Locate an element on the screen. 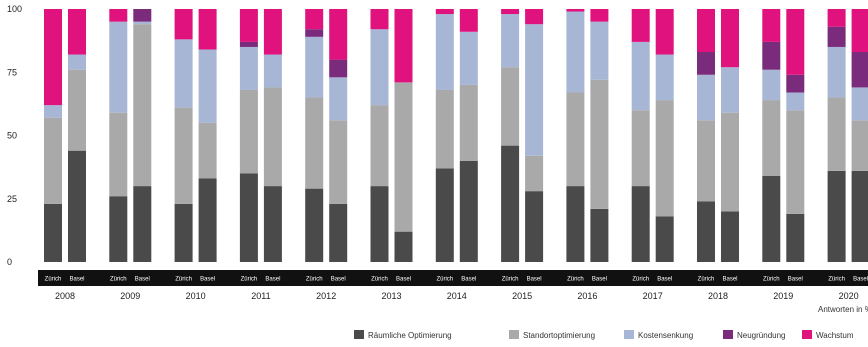  city-label-2014-zurich: Zürich is located at coordinates (444, 280).